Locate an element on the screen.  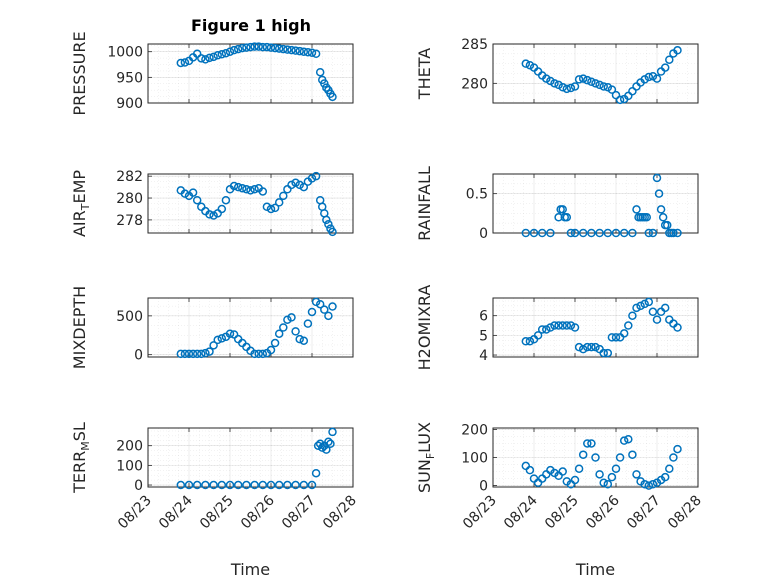
x-tick-label: 08/24 is located at coordinates (176, 512).